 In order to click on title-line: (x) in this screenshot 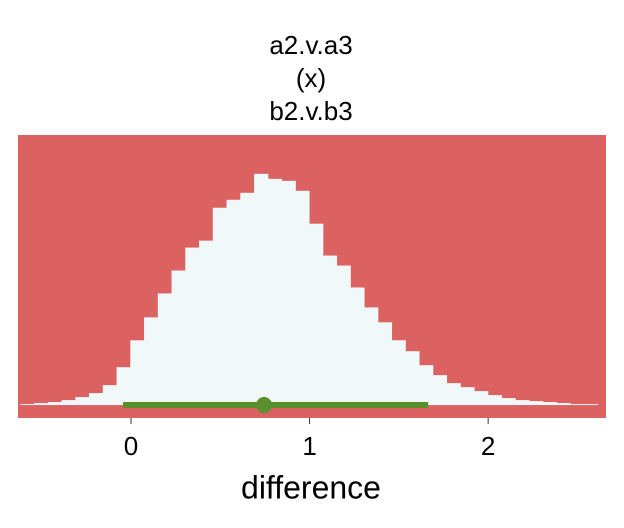, I will do `click(311, 78)`.